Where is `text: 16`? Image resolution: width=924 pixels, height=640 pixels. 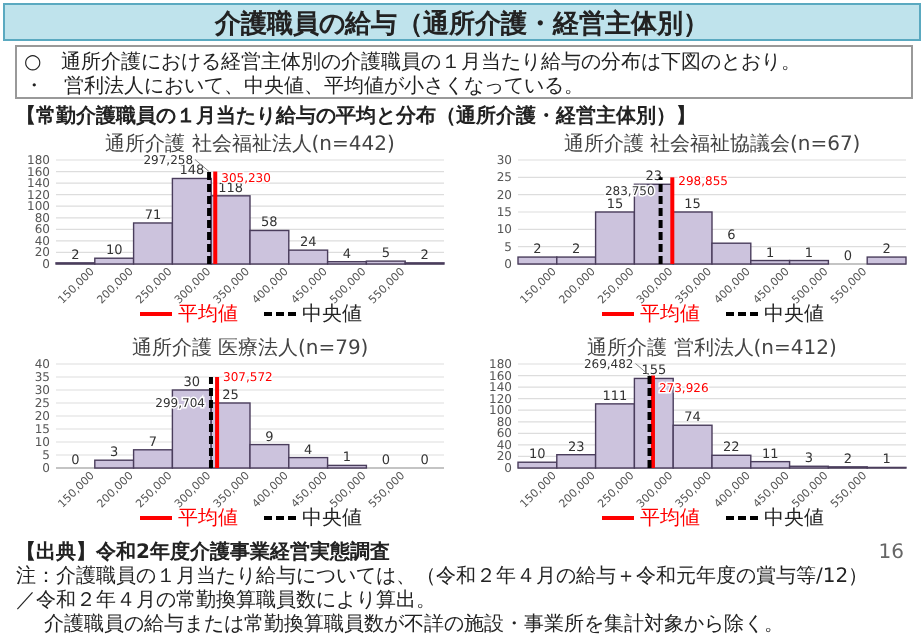 text: 16 is located at coordinates (891, 553).